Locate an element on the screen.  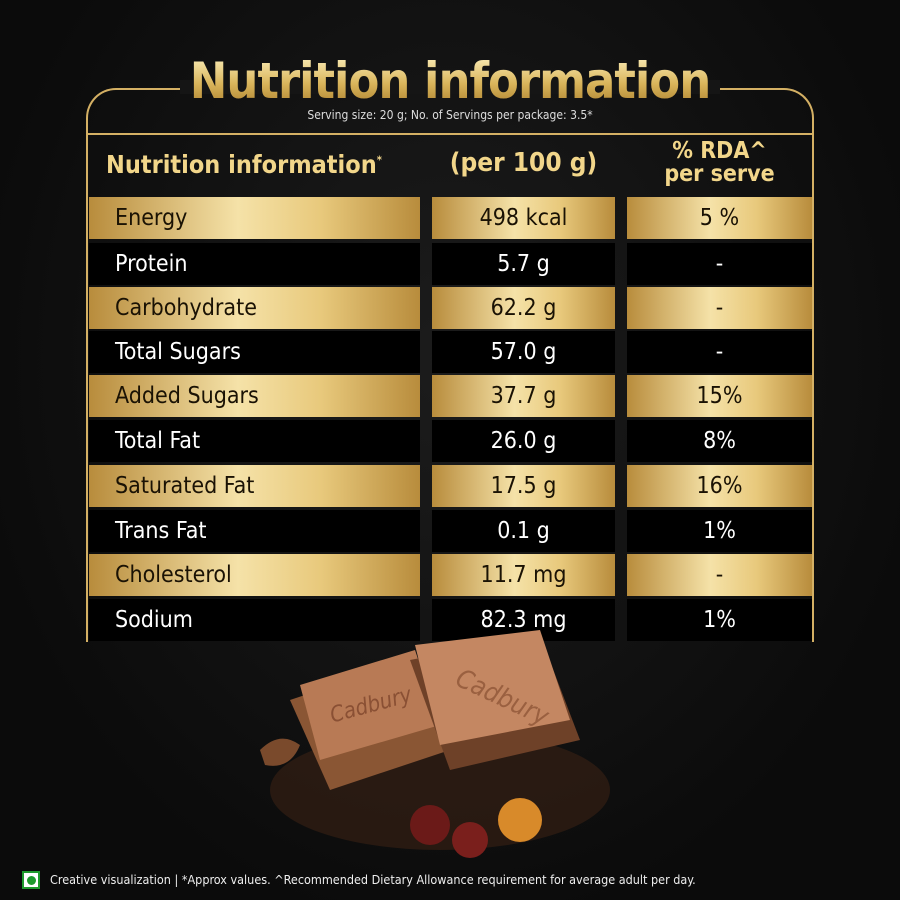
divider is located at coordinates (450, 134).